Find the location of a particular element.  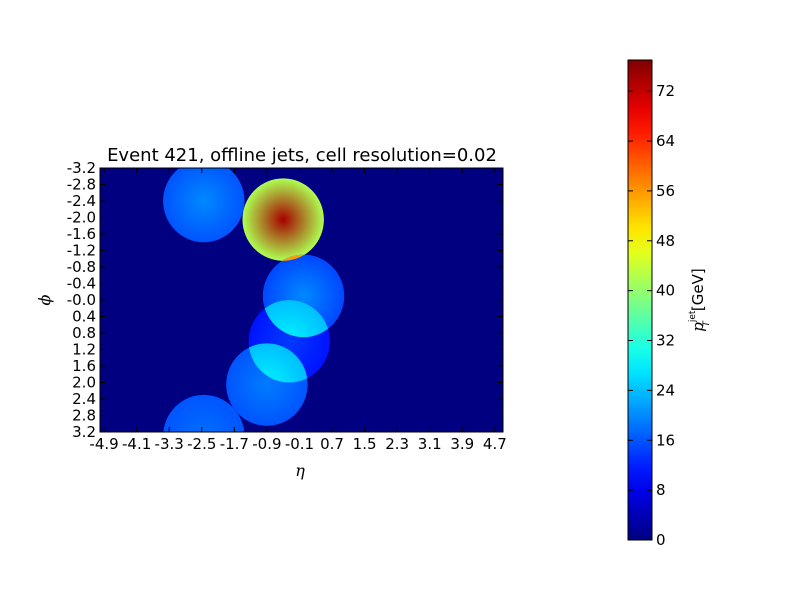

y-tick-label: -2.0 is located at coordinates (81, 218).